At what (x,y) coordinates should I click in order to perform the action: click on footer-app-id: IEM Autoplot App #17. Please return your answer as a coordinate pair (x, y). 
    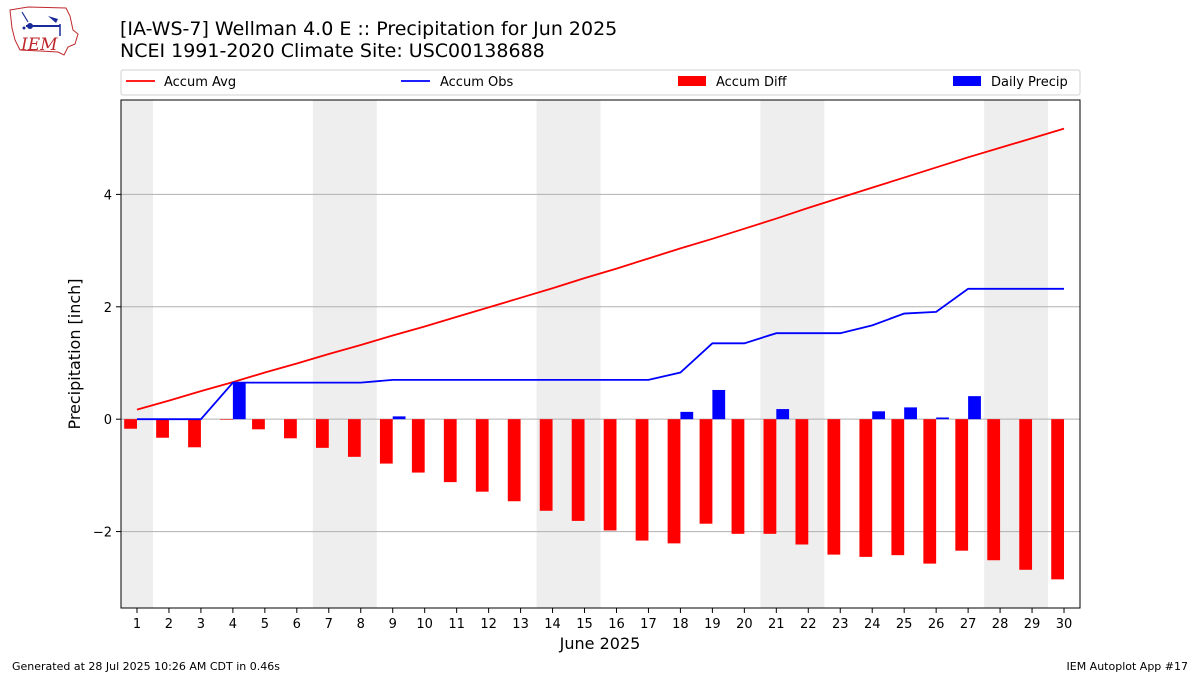
    Looking at the image, I should click on (1128, 666).